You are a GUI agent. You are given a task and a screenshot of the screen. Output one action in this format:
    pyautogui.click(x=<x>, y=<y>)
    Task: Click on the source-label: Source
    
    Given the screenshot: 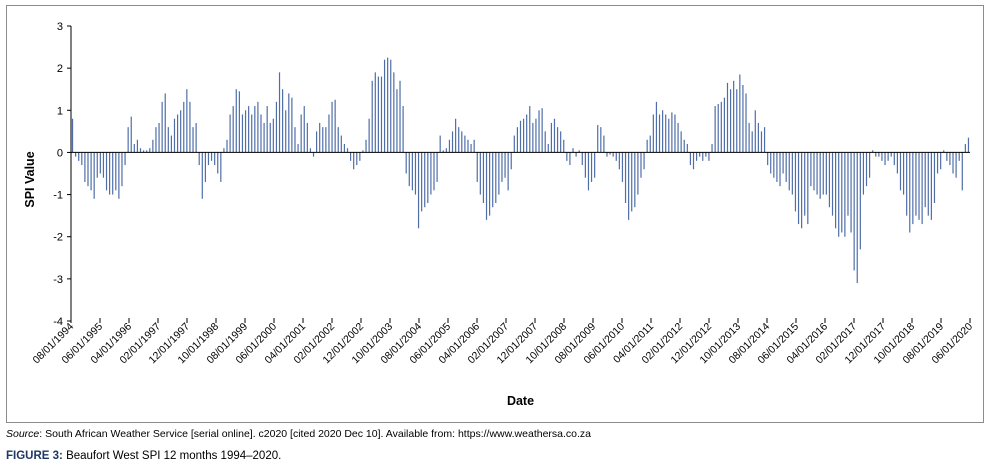 What is the action you would take?
    pyautogui.click(x=23, y=434)
    